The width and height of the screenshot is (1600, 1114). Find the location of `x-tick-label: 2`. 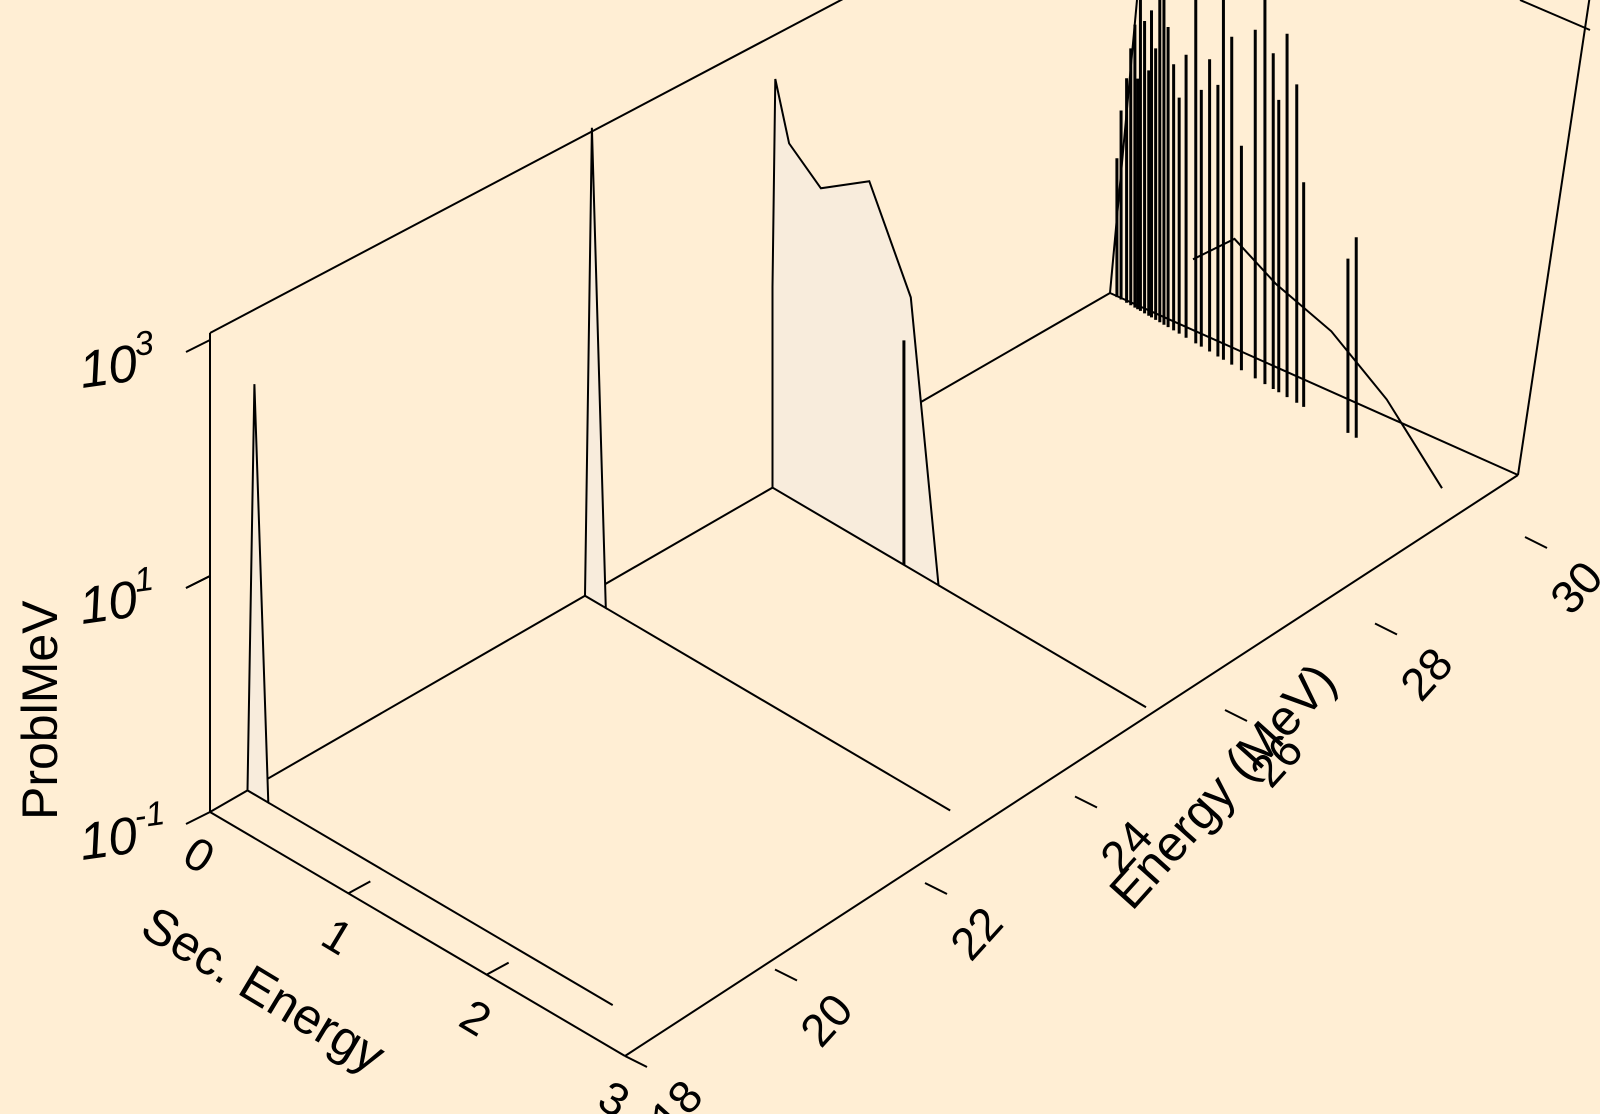

x-tick-label: 2 is located at coordinates (476, 1018).